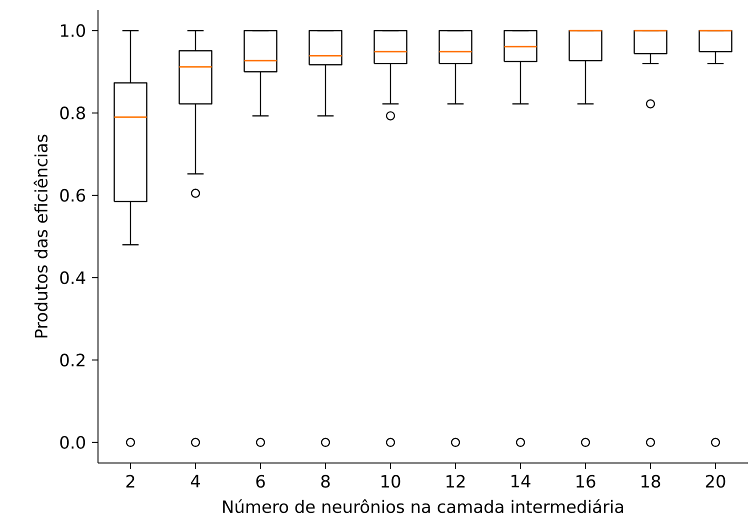  What do you see at coordinates (72, 113) in the screenshot?
I see `y-tick-label: 0.8` at bounding box center [72, 113].